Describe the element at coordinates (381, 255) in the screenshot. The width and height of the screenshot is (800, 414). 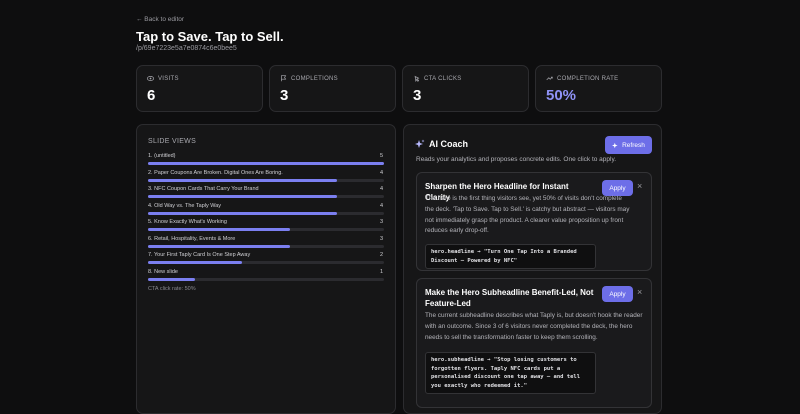
I see `slide-count: 2` at that location.